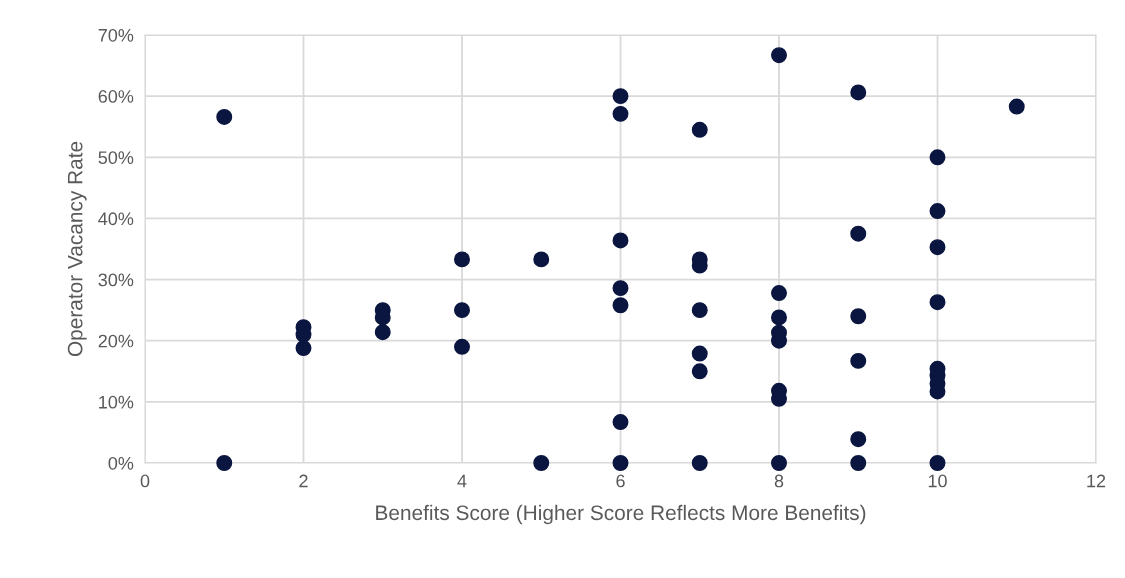 The image size is (1125, 578). I want to click on y-axis-title: Operator Vacancy Rate, so click(77, 249).